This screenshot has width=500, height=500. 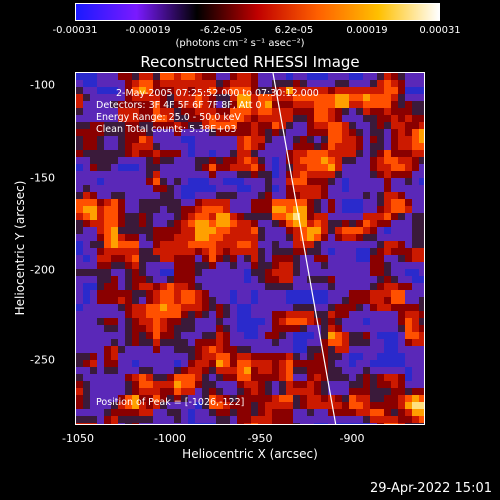 What do you see at coordinates (304, 248) in the screenshot?
I see `solar-limb-line` at bounding box center [304, 248].